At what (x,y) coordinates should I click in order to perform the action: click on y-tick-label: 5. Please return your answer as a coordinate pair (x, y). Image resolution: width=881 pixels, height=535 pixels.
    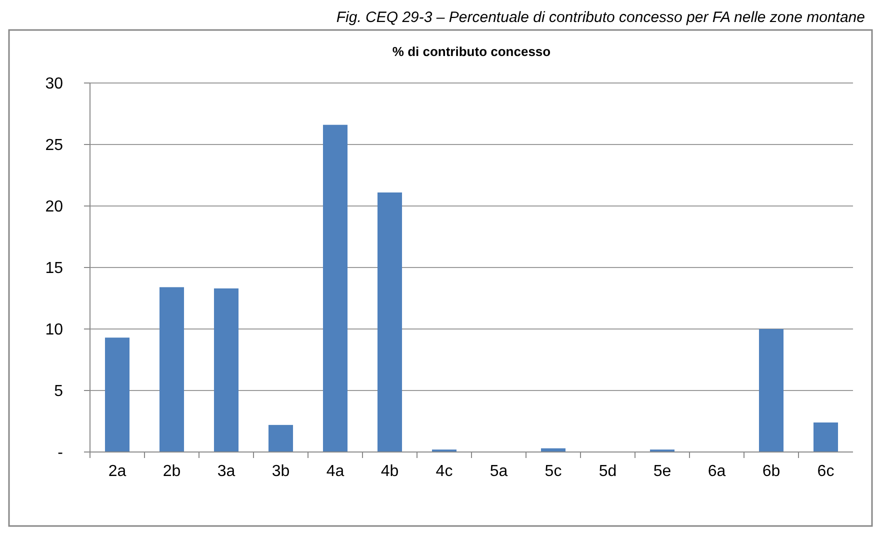
    Looking at the image, I should click on (59, 391).